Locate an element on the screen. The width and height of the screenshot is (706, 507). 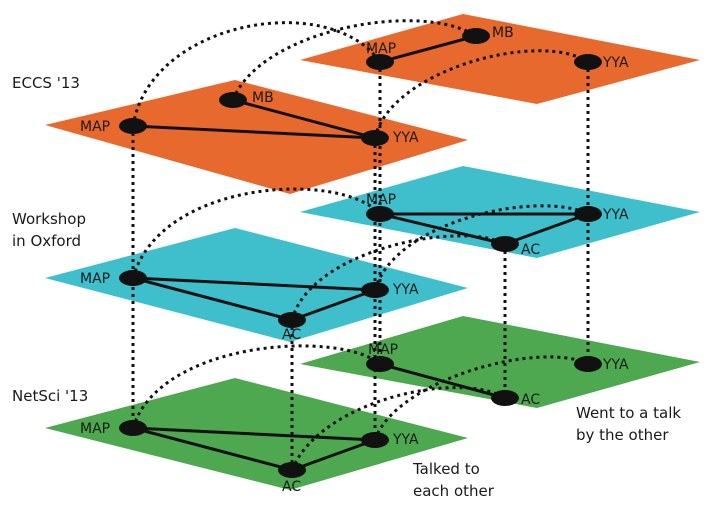
plane-eccs-talked is located at coordinates (256, 137).